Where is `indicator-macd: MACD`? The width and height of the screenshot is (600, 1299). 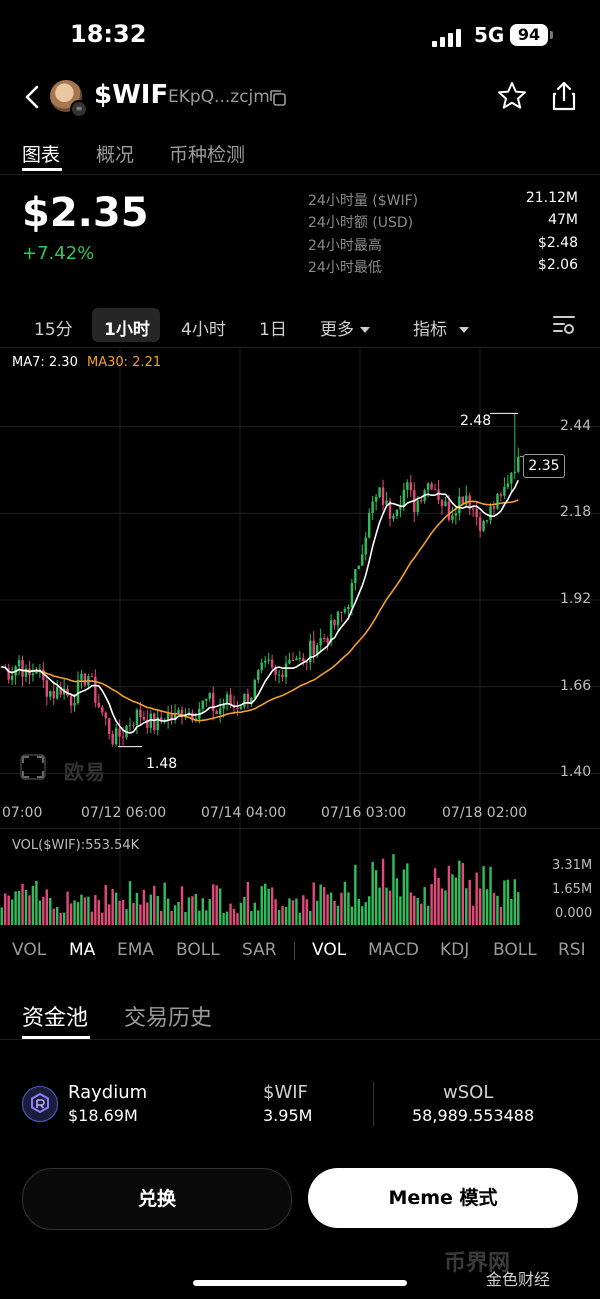
indicator-macd: MACD is located at coordinates (393, 950).